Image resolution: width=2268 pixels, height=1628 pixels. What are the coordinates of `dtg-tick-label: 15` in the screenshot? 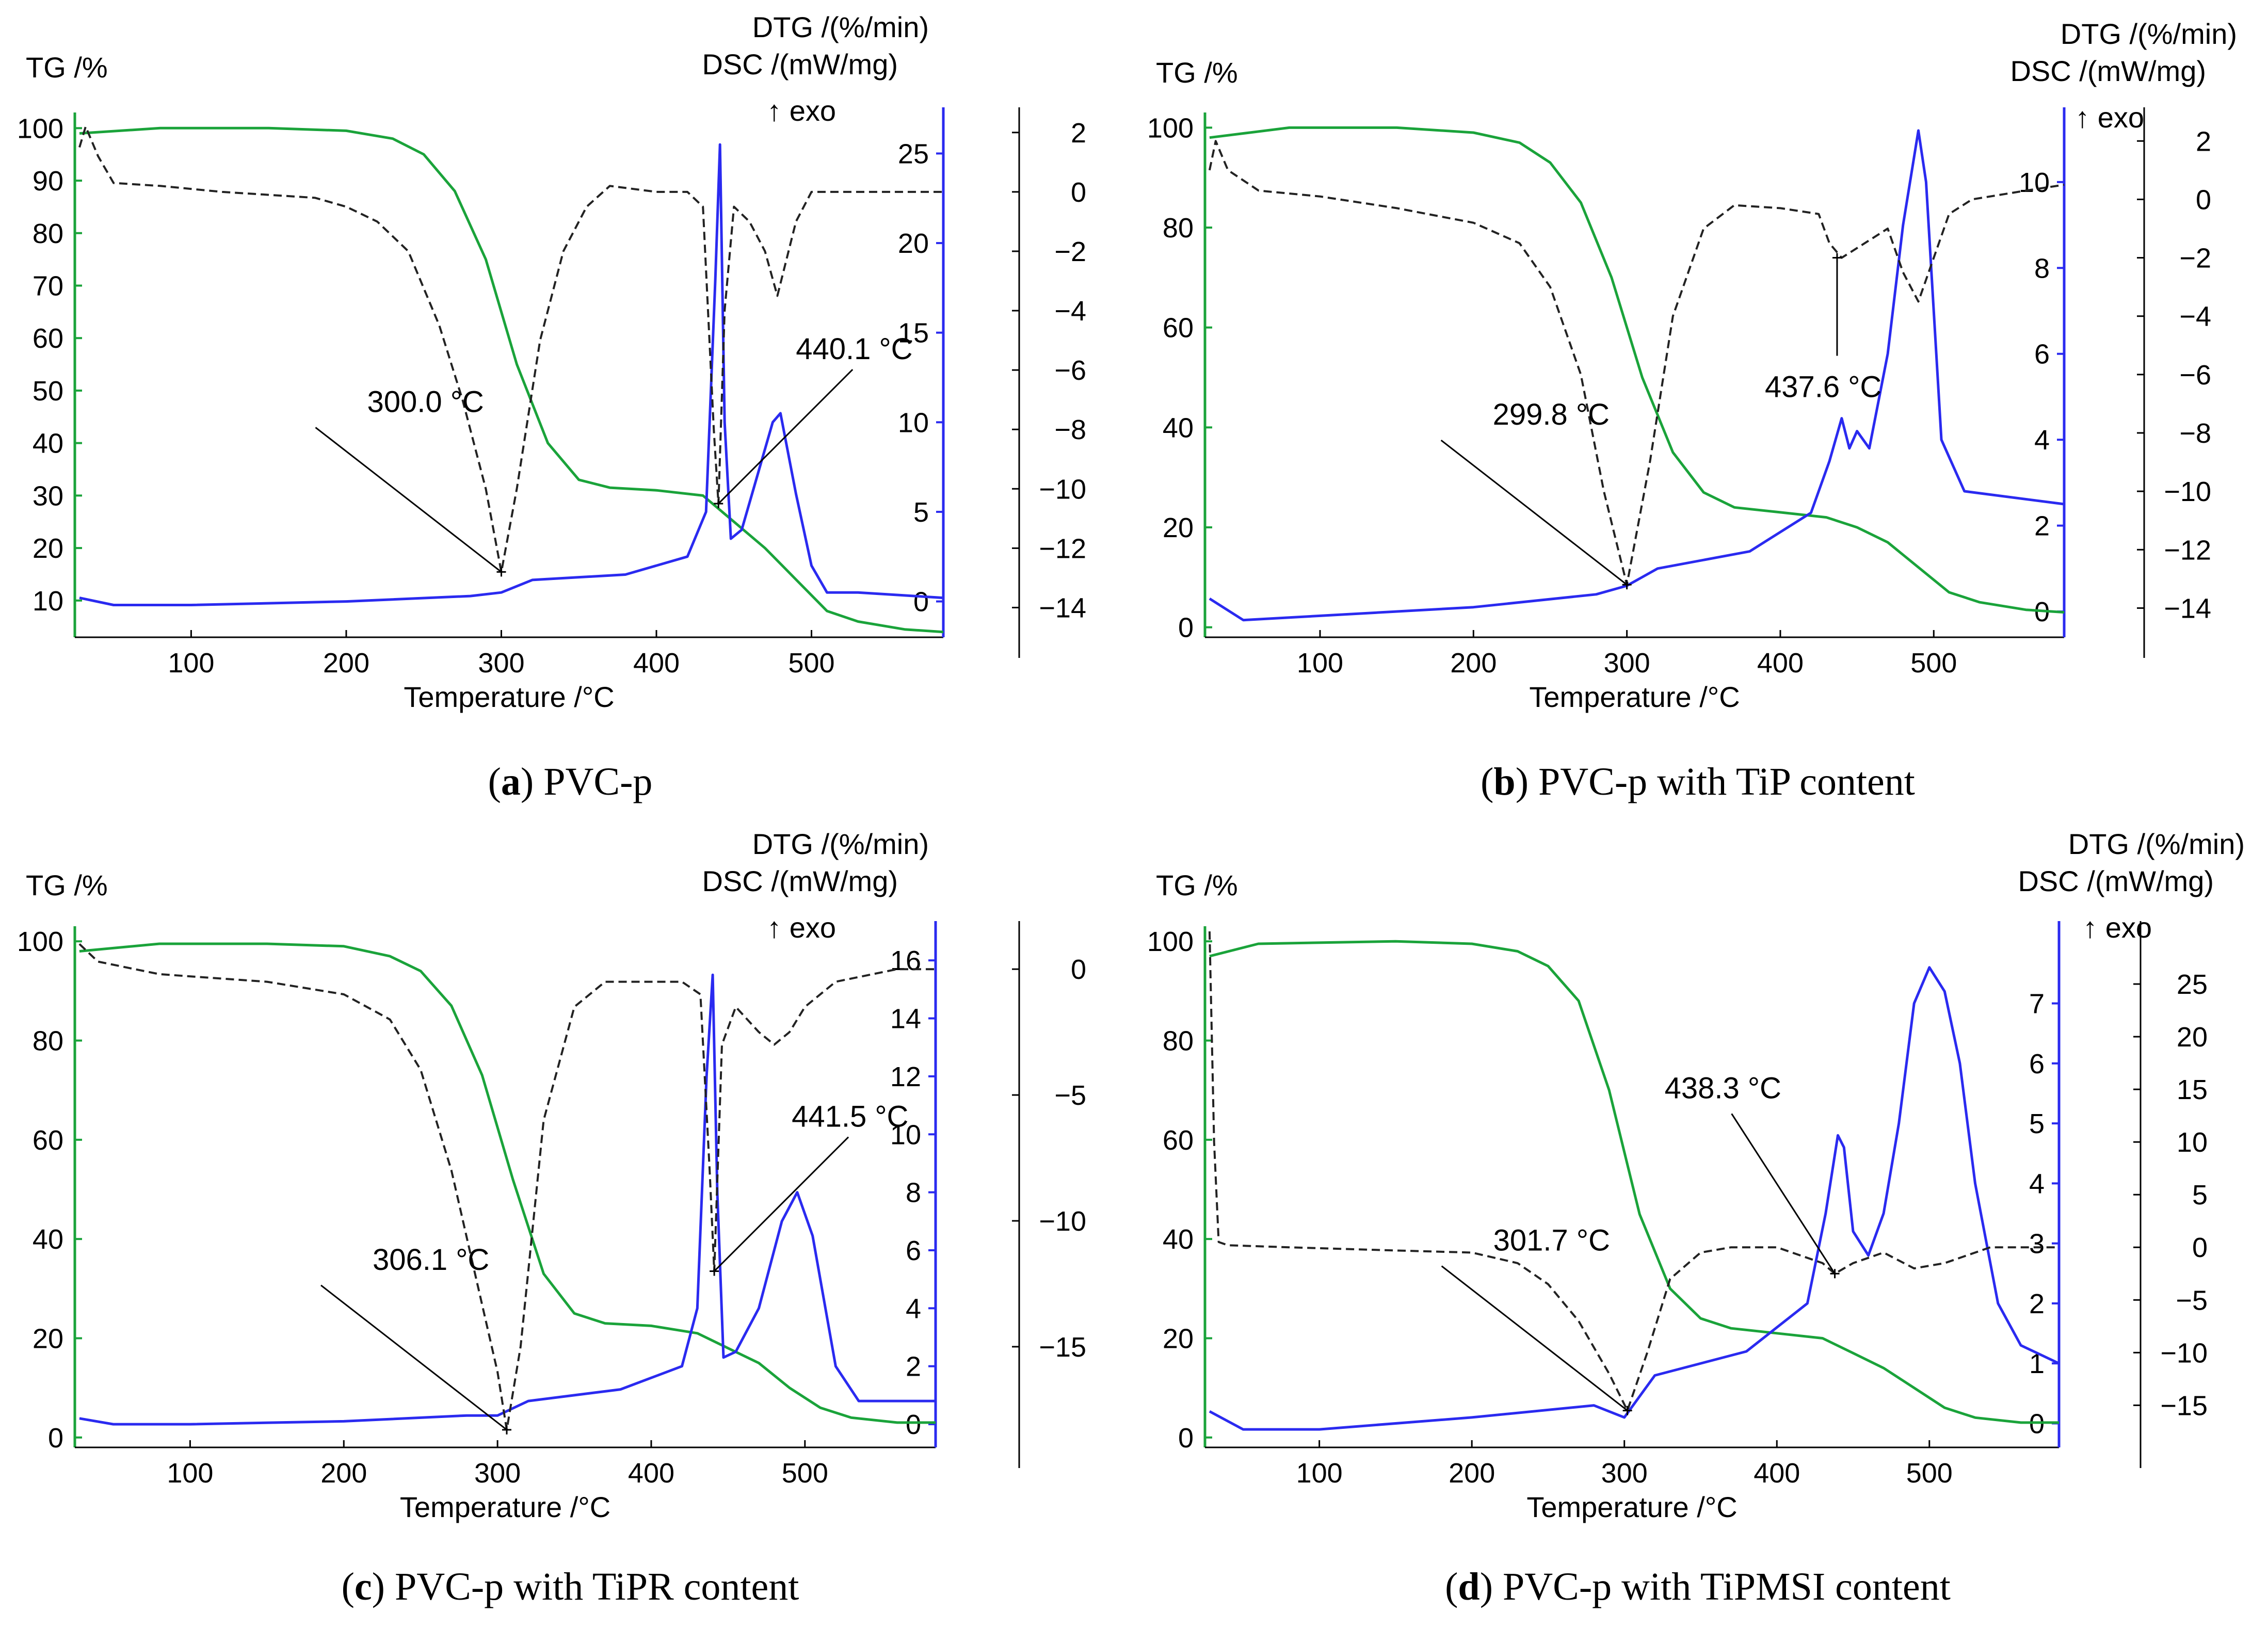 It's located at (2192, 1089).